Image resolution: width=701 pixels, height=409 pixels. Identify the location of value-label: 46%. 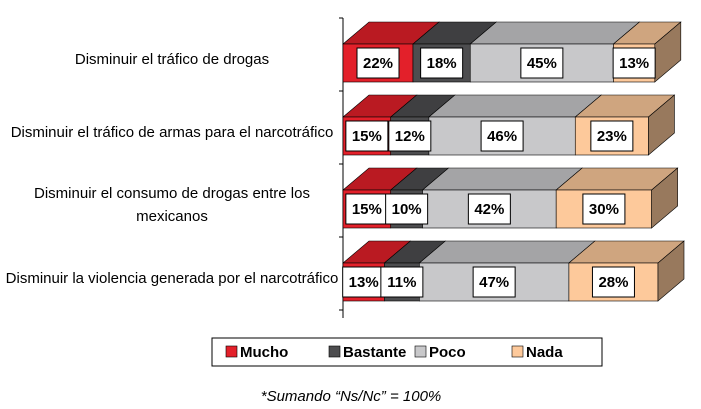
(502, 136).